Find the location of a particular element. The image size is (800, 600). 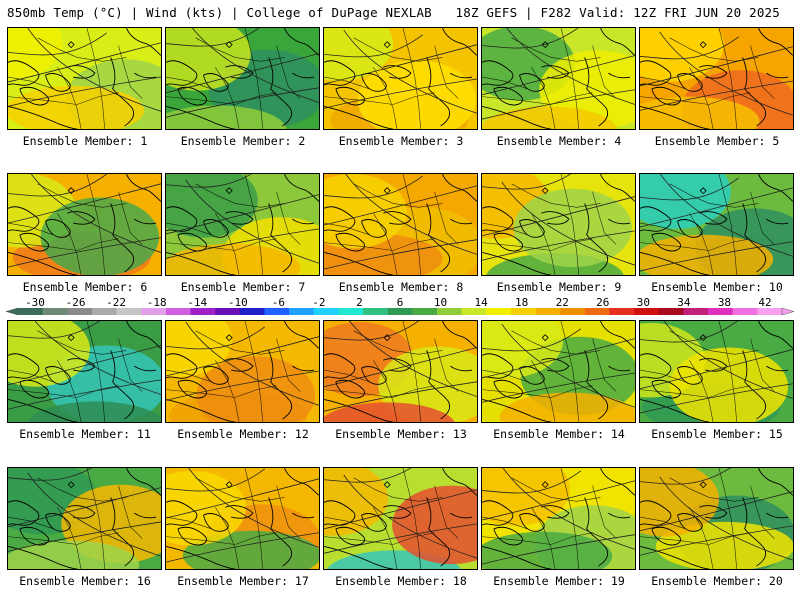

ensemble-member-label: Ensemble Member: 12 is located at coordinates (243, 434).